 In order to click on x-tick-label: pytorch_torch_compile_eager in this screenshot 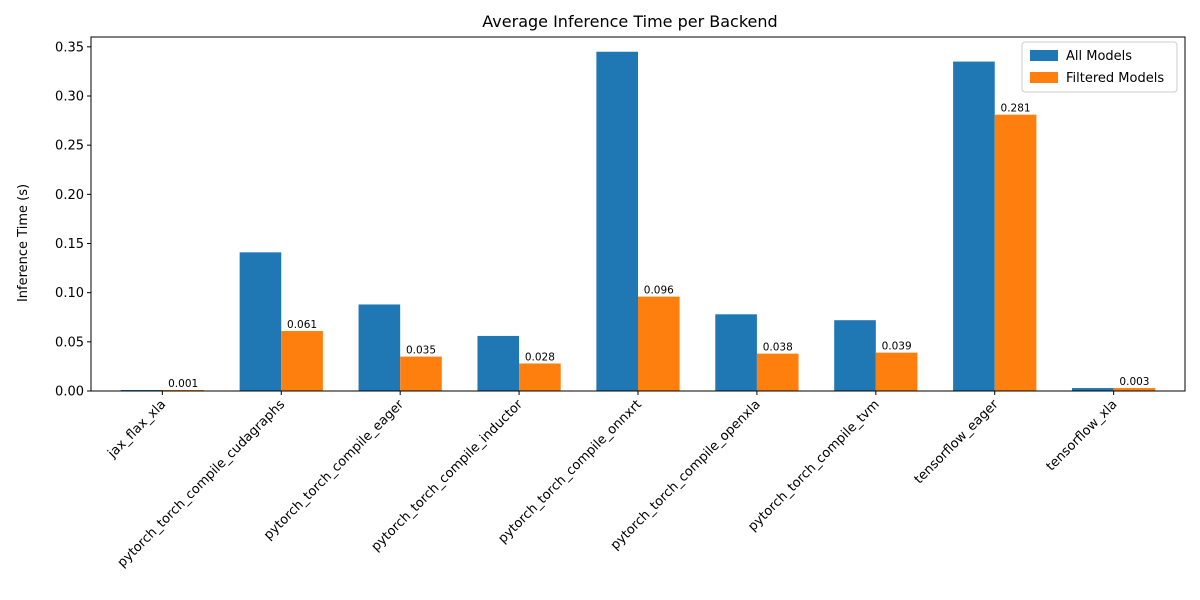, I will do `click(334, 470)`.